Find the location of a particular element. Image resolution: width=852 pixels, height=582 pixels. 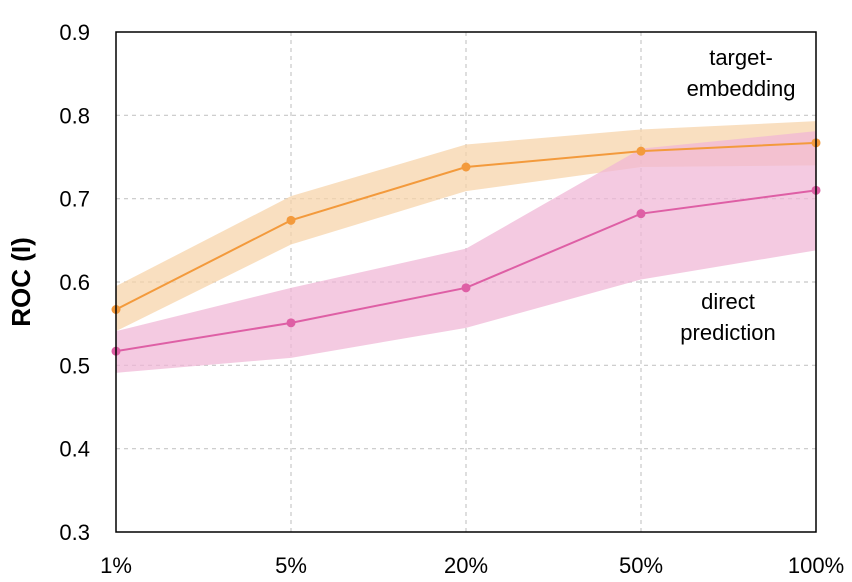

annotation-label: direct is located at coordinates (728, 301).